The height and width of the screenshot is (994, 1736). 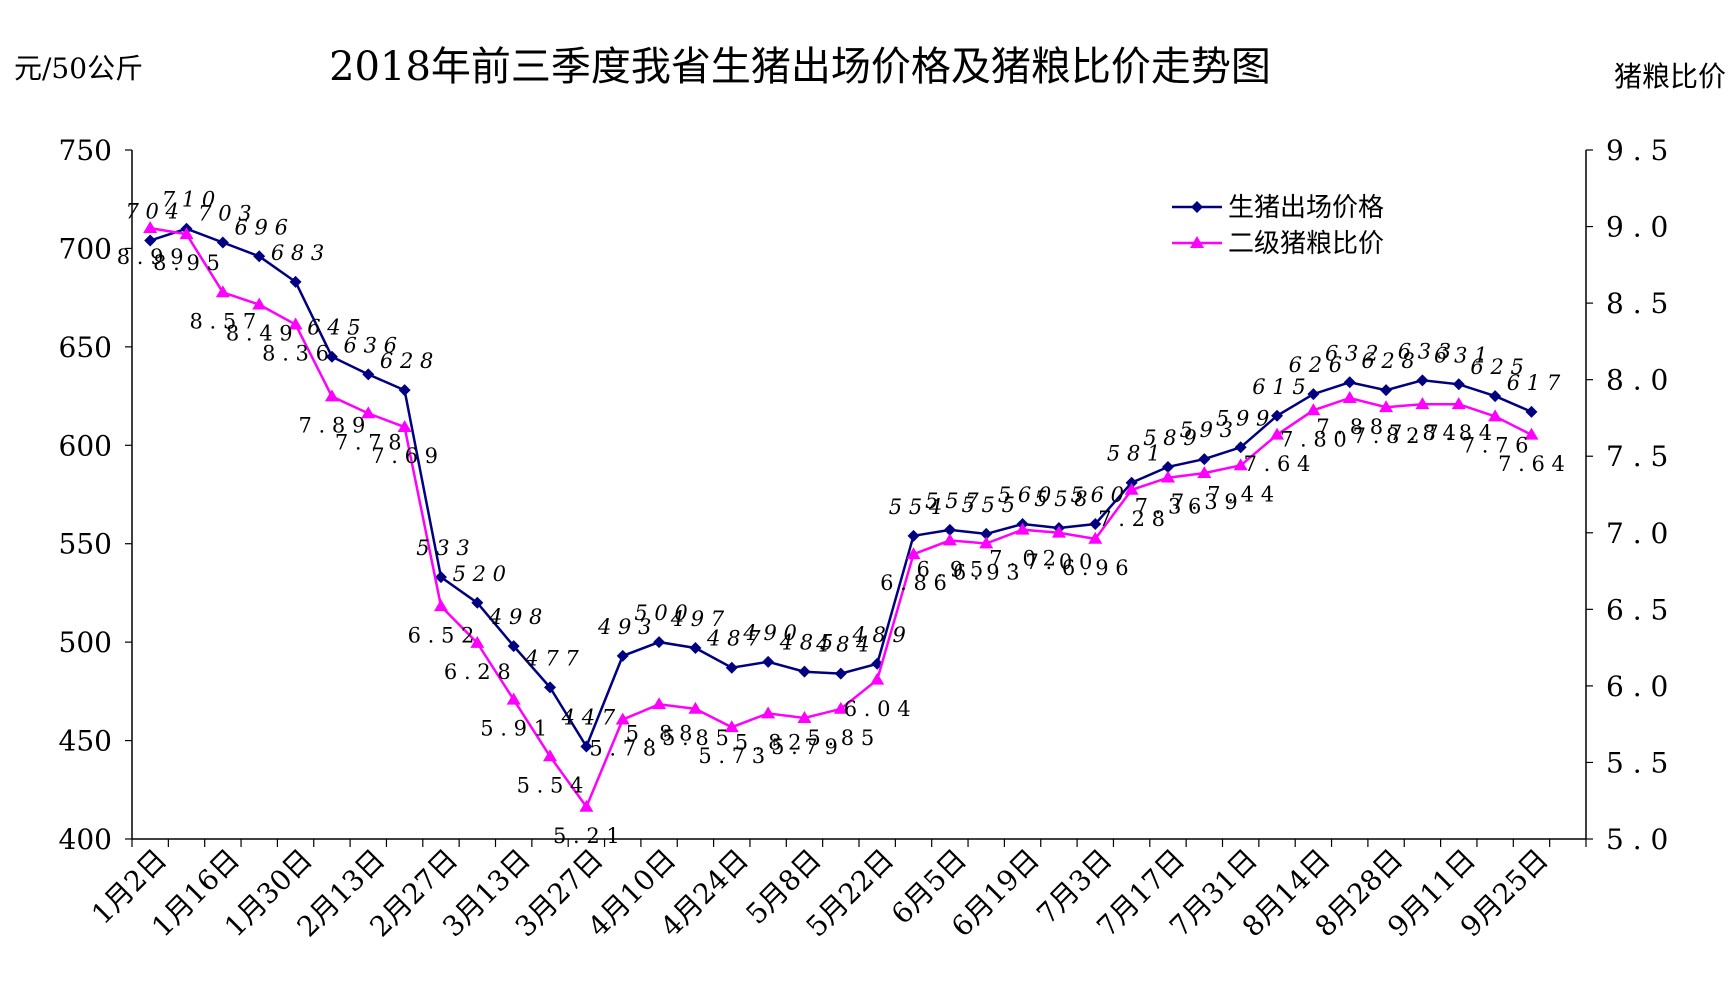 What do you see at coordinates (1637, 227) in the screenshot?
I see `y-right-tick-label: 9 . 0` at bounding box center [1637, 227].